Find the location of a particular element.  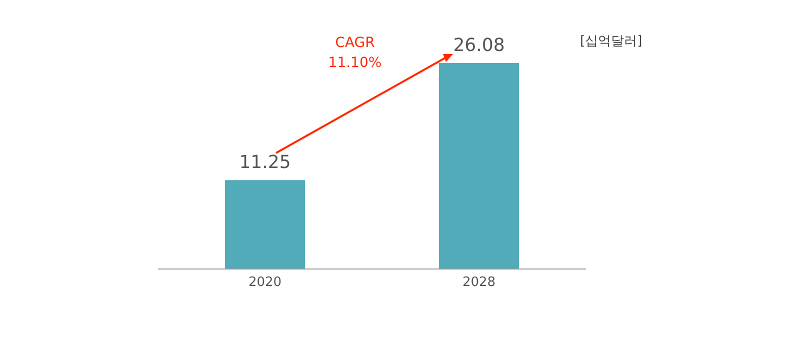

text: [십억달러] is located at coordinates (611, 41).